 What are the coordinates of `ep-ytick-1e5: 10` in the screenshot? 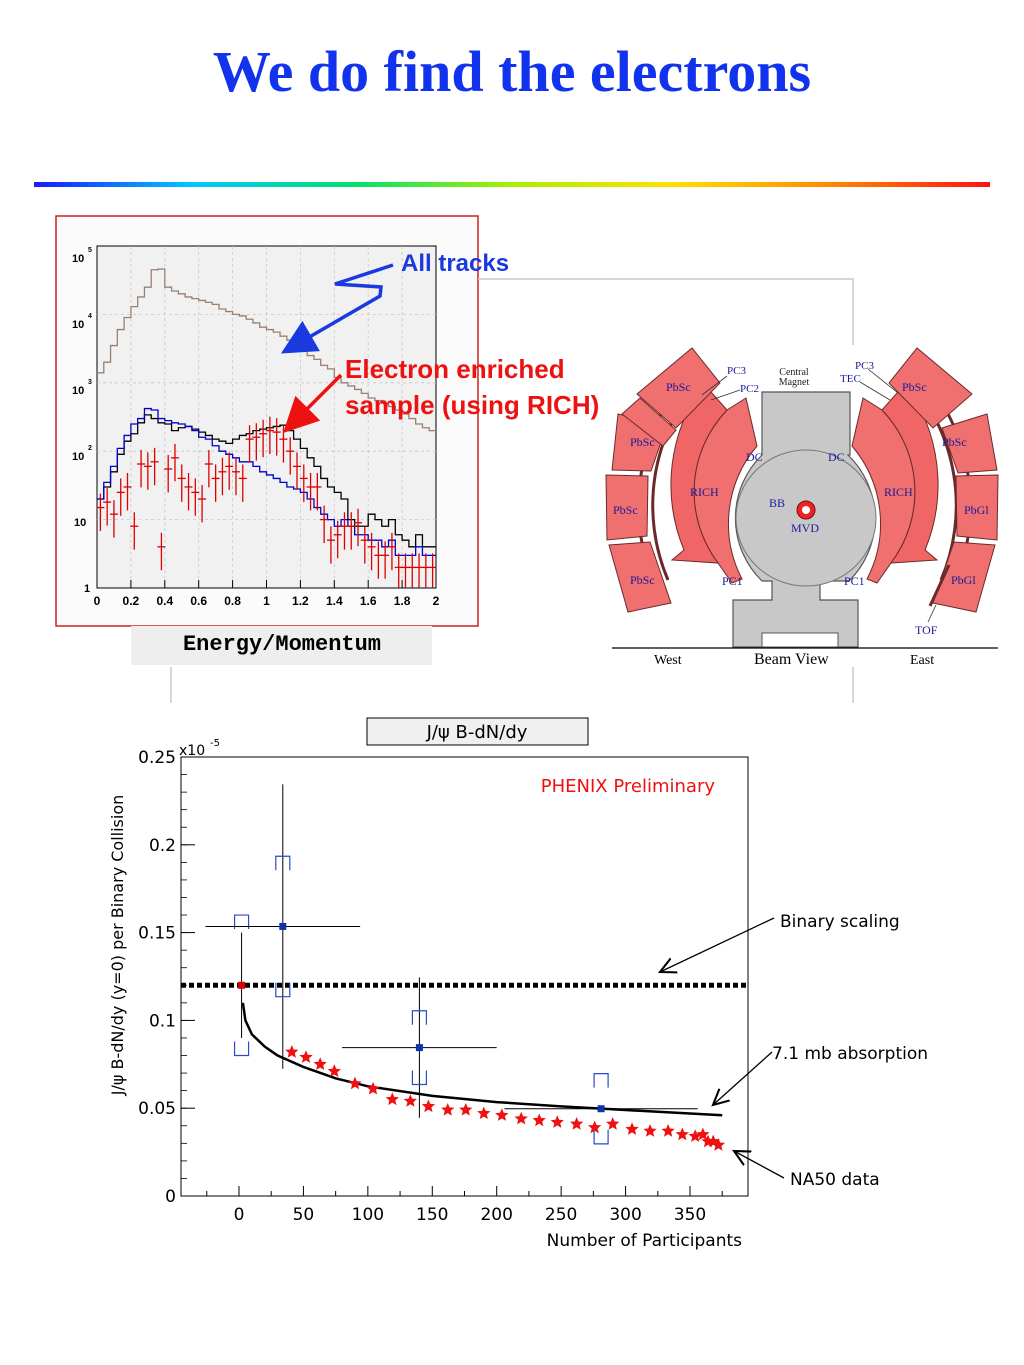 It's located at (78, 259).